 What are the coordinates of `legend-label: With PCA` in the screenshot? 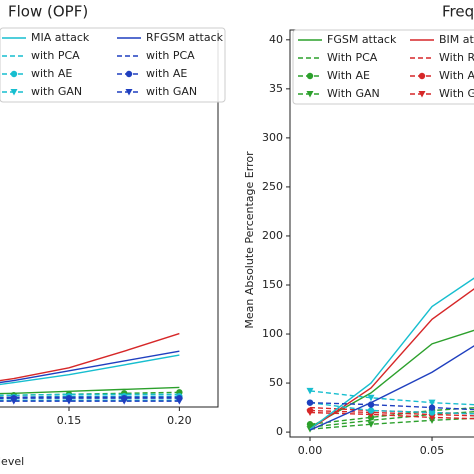 It's located at (352, 57).